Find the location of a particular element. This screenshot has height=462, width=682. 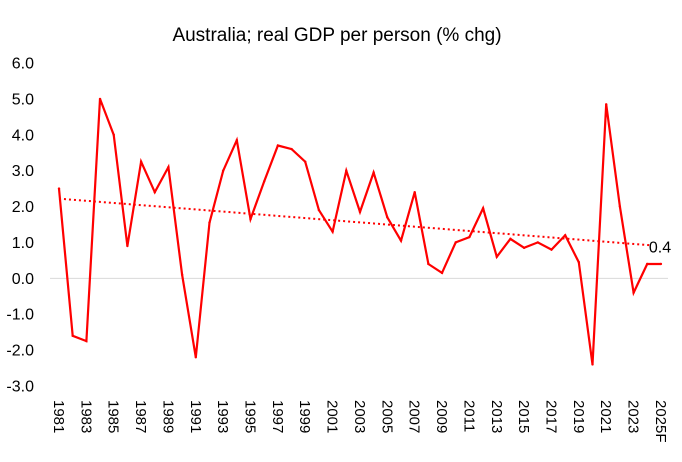

data-point-1981 is located at coordinates (59, 188).